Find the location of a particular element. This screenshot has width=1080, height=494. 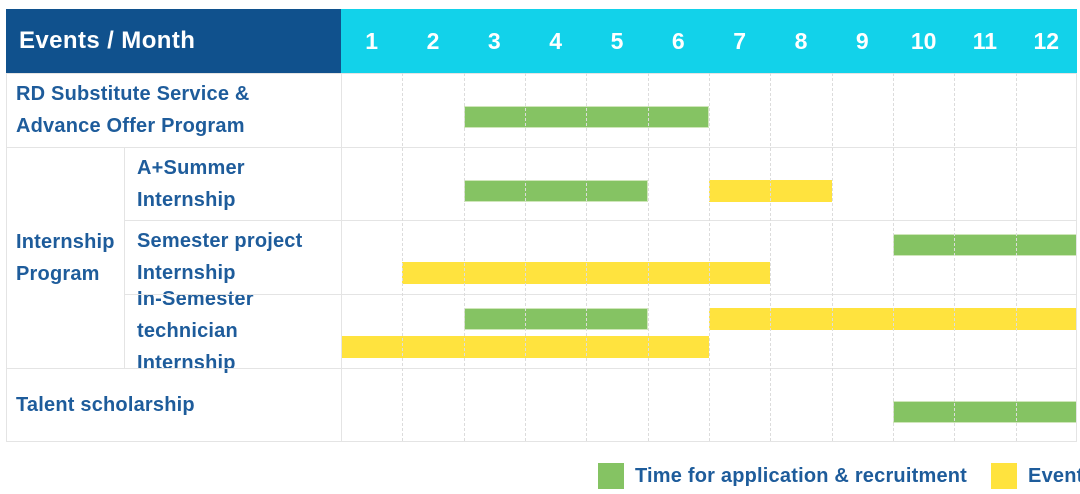

month-header-cell: 2 is located at coordinates (433, 40).